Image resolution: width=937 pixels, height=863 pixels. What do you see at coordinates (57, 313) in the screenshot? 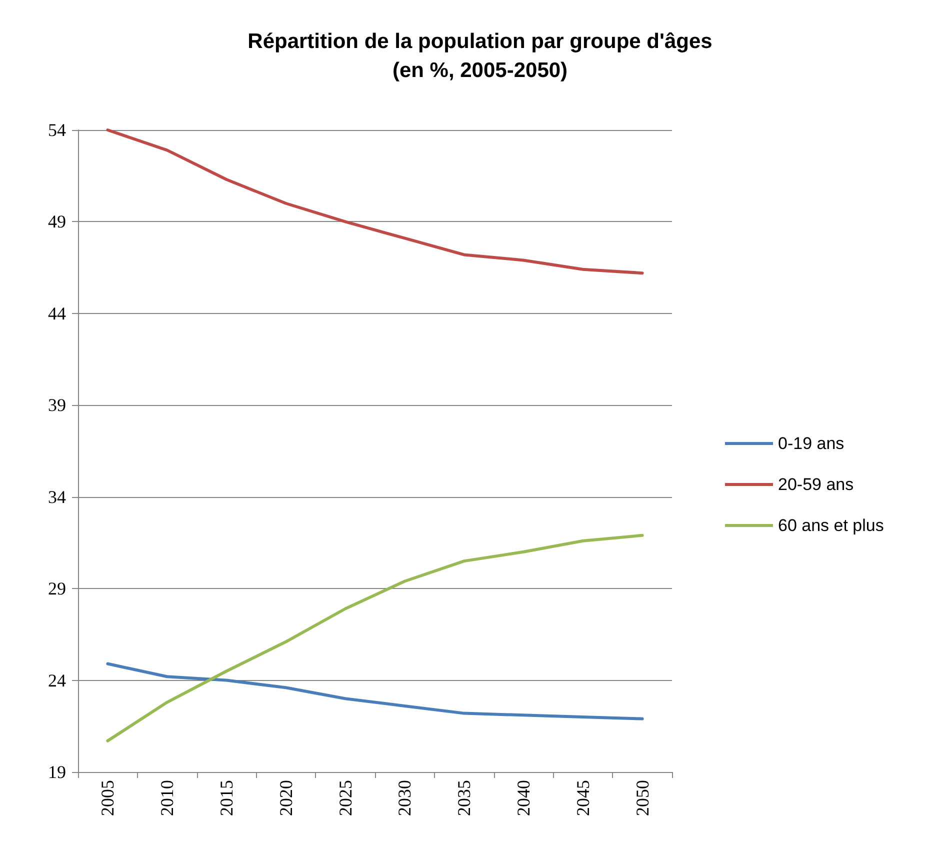
I see `y-tick-label: 44` at bounding box center [57, 313].